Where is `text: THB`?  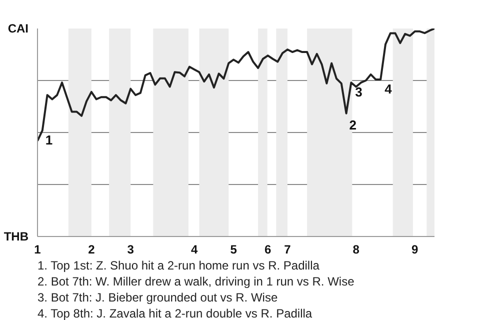 text: THB is located at coordinates (16, 237).